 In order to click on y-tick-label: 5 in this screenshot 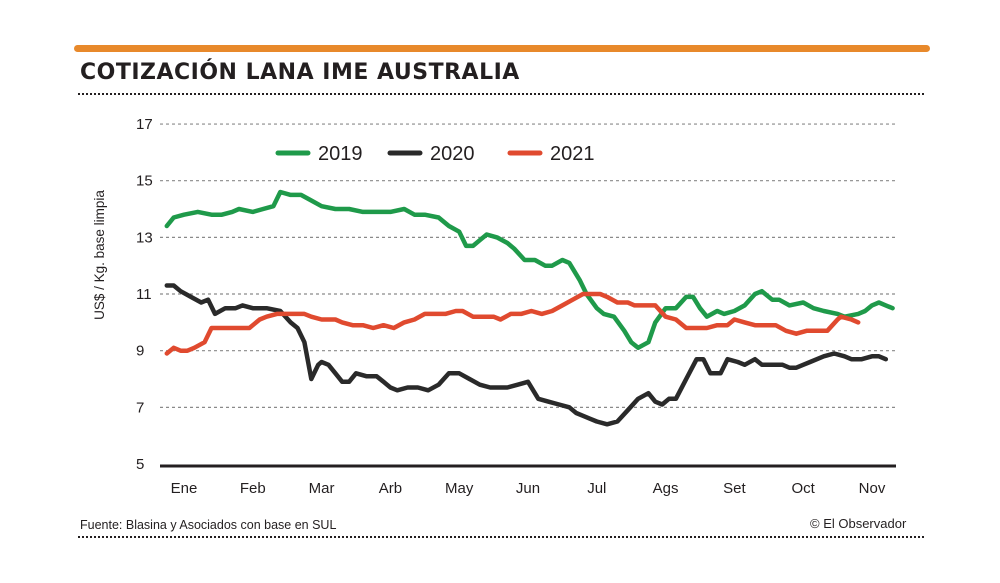, I will do `click(140, 464)`.